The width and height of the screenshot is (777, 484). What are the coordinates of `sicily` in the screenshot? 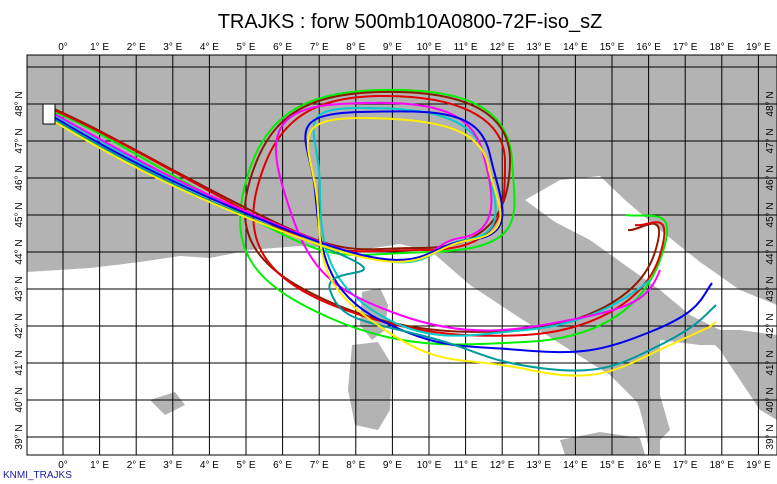 It's located at (602, 443).